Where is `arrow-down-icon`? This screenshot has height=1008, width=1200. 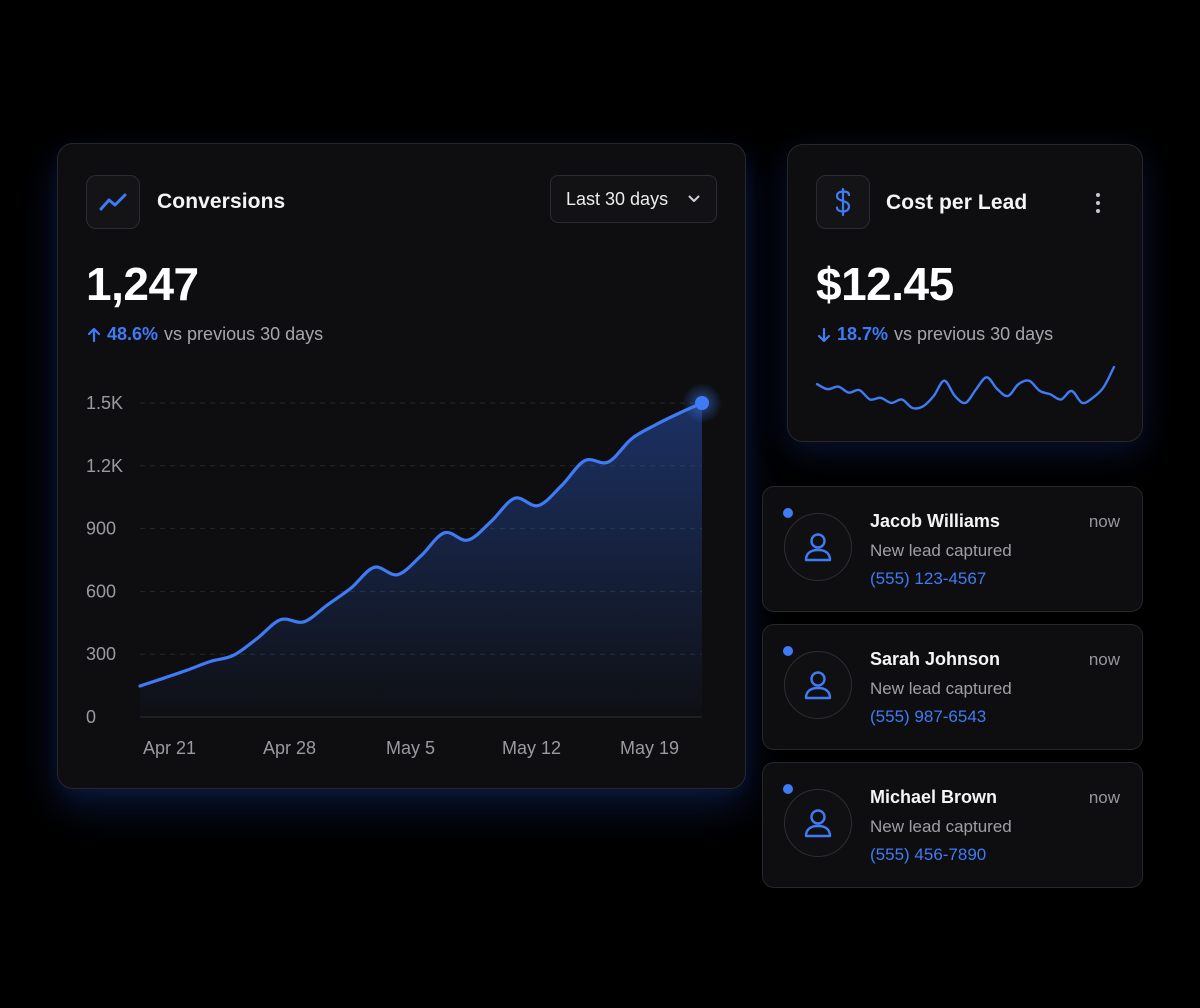
arrow-down-icon is located at coordinates (824, 334).